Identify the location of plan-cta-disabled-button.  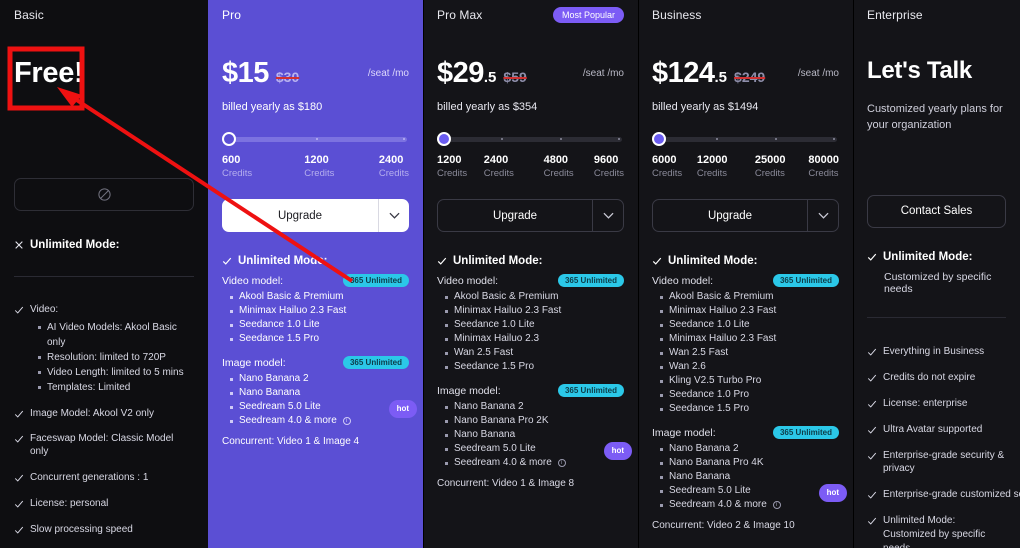
(104, 194).